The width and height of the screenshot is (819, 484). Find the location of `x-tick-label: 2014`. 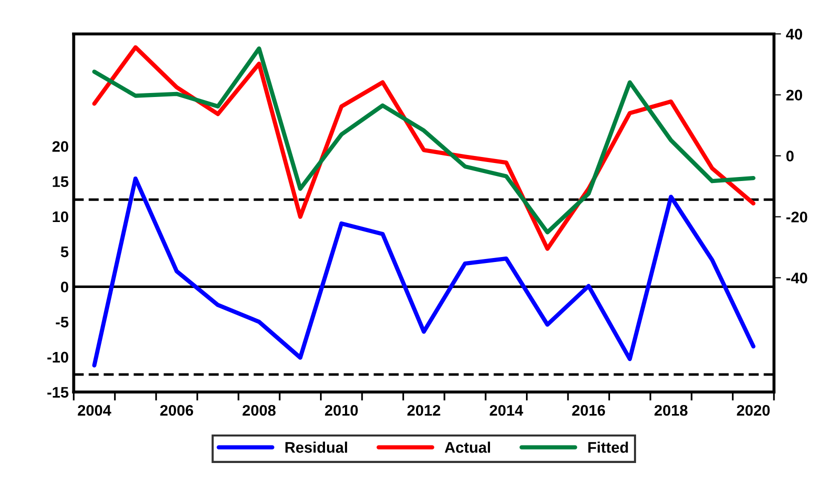

x-tick-label: 2014 is located at coordinates (507, 410).